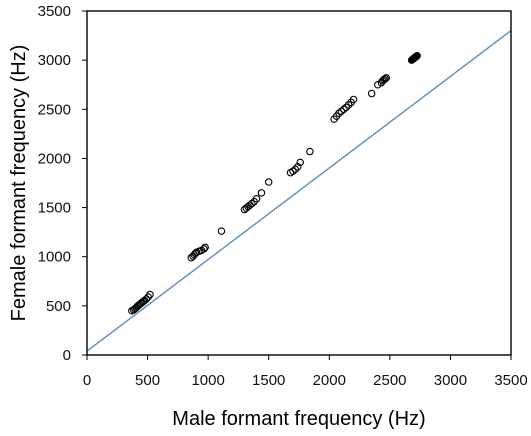 Image resolution: width=531 pixels, height=436 pixels. Describe the element at coordinates (58, 306) in the screenshot. I see `y-tick-label: 500` at that location.